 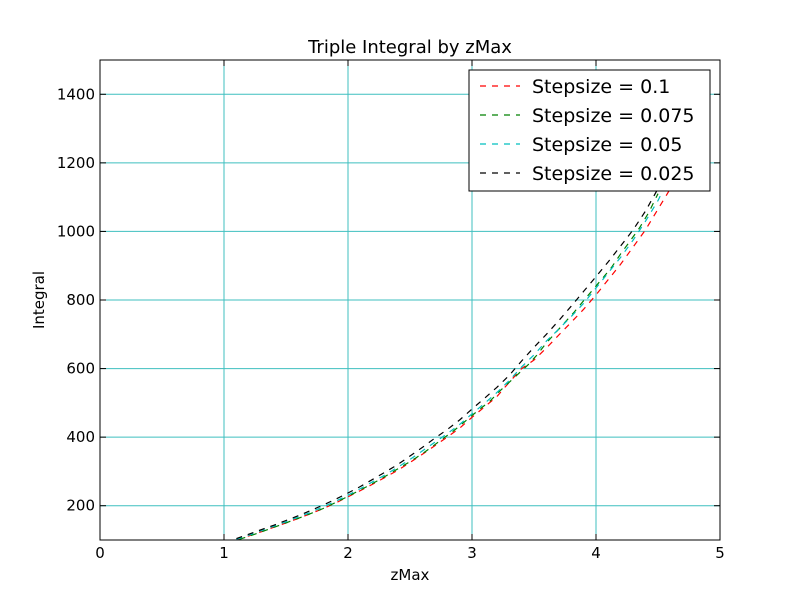 I want to click on x-tick-label: 4, so click(x=596, y=553).